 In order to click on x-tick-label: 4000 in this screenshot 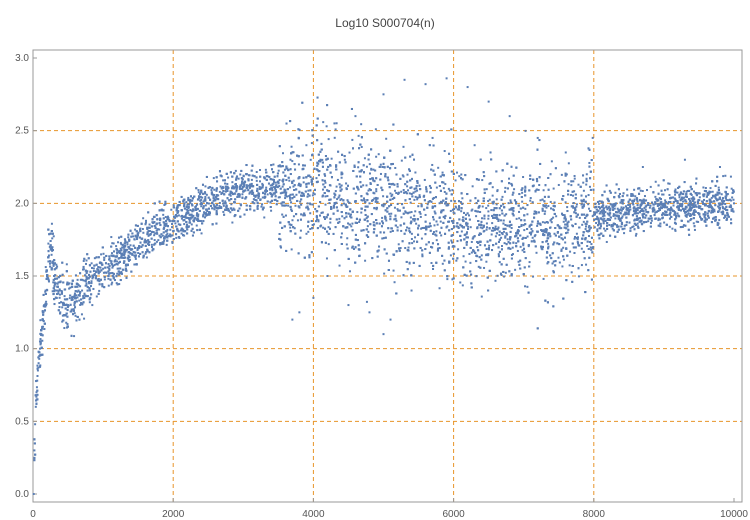, I will do `click(313, 514)`.